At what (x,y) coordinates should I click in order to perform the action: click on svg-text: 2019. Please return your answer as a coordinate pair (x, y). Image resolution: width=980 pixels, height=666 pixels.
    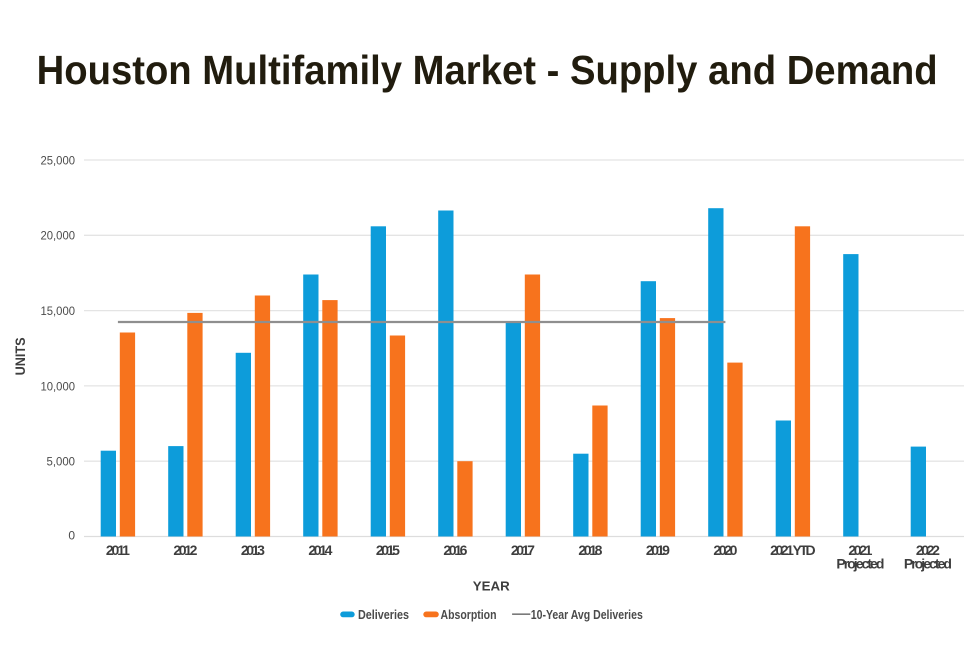
    Looking at the image, I should click on (658, 550).